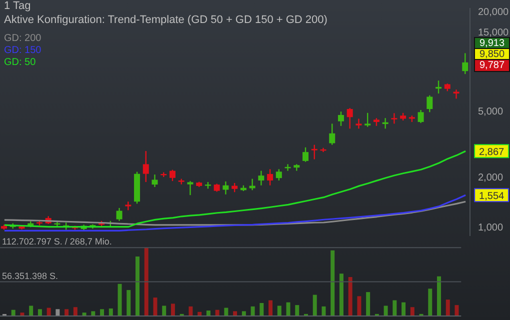  What do you see at coordinates (23, 51) in the screenshot?
I see `text: GD: 150` at bounding box center [23, 51].